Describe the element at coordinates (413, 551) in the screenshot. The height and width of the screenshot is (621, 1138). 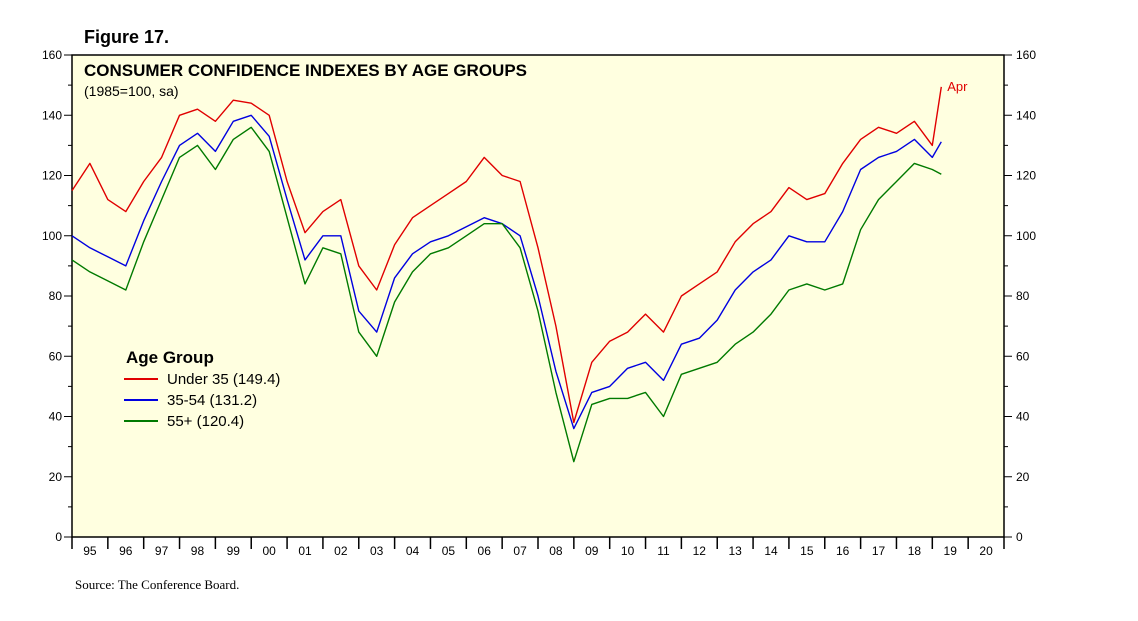
I see `x-tick-label: 04` at that location.